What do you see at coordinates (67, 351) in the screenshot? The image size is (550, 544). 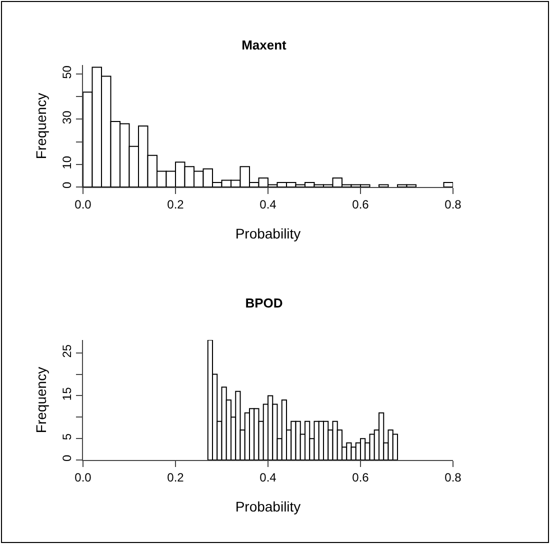 I see `y-tick-label: 25` at bounding box center [67, 351].